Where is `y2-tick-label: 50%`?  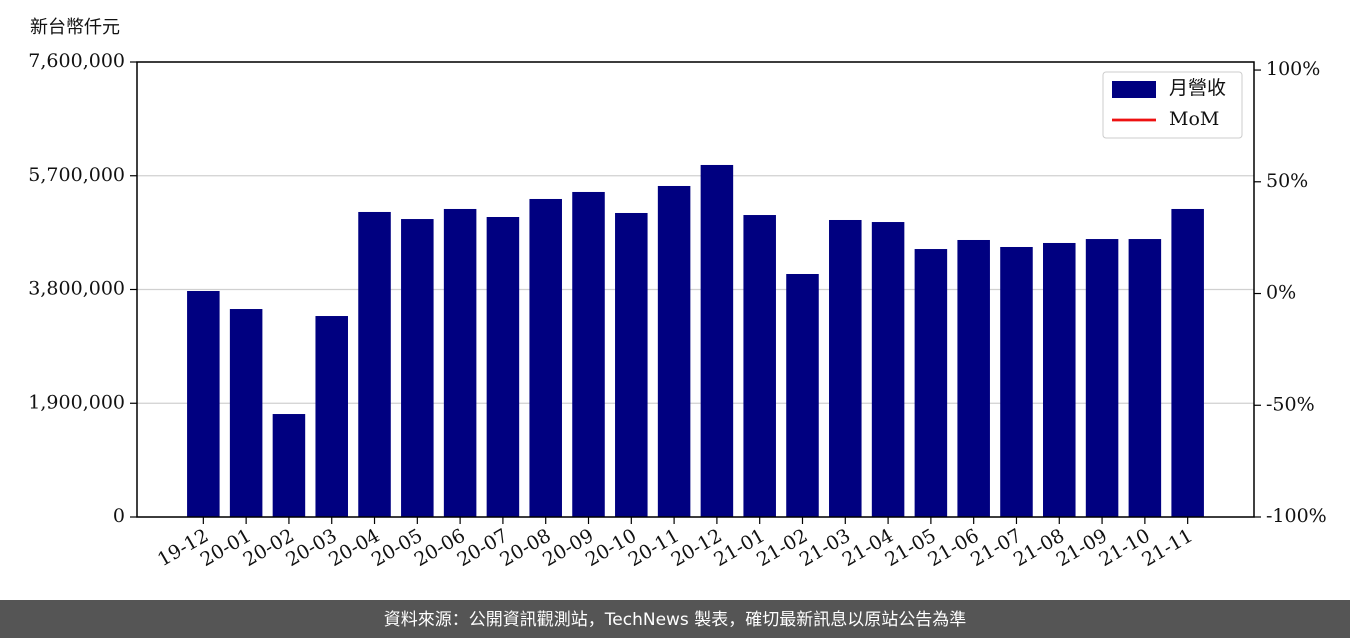
y2-tick-label: 50% is located at coordinates (1287, 181).